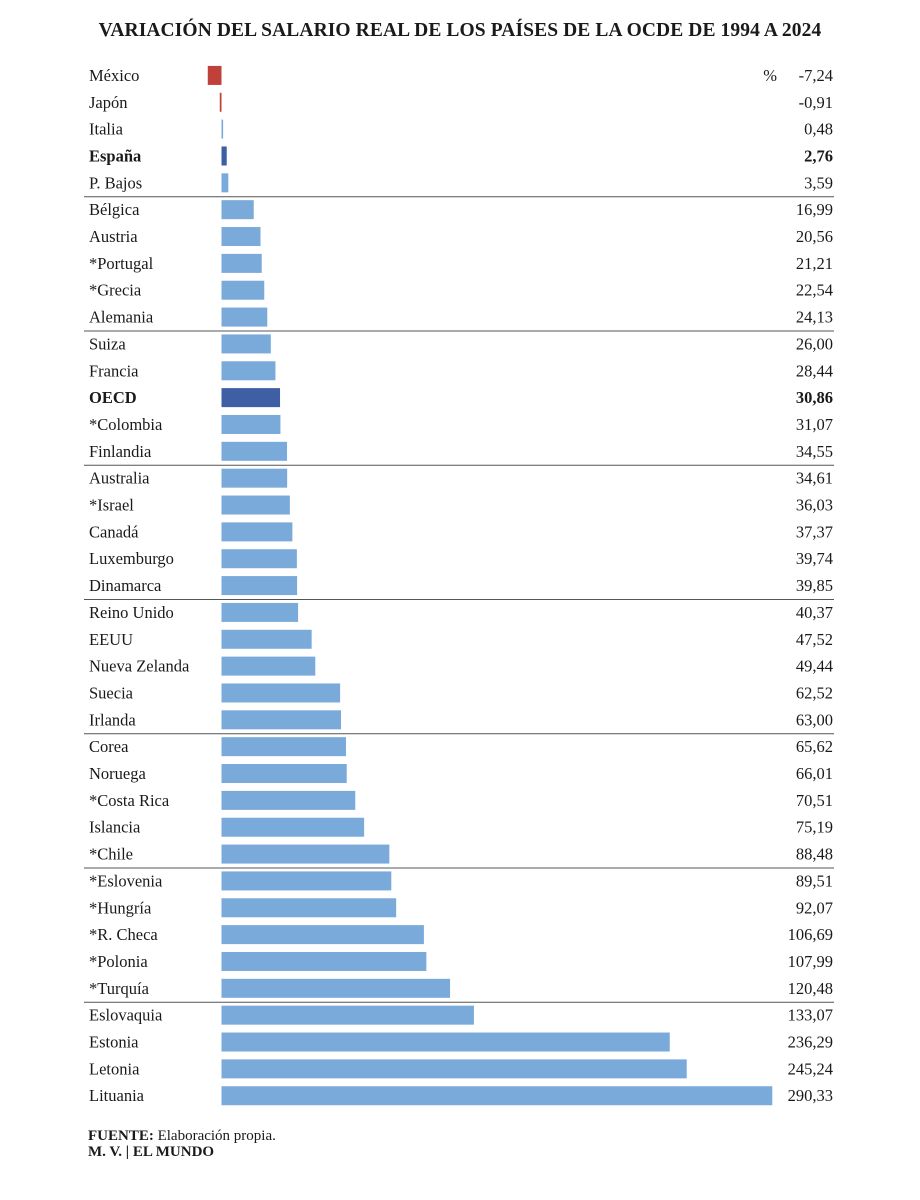 This screenshot has height=1200, width=920. What do you see at coordinates (814, 558) in the screenshot?
I see `value-label: 39,74` at bounding box center [814, 558].